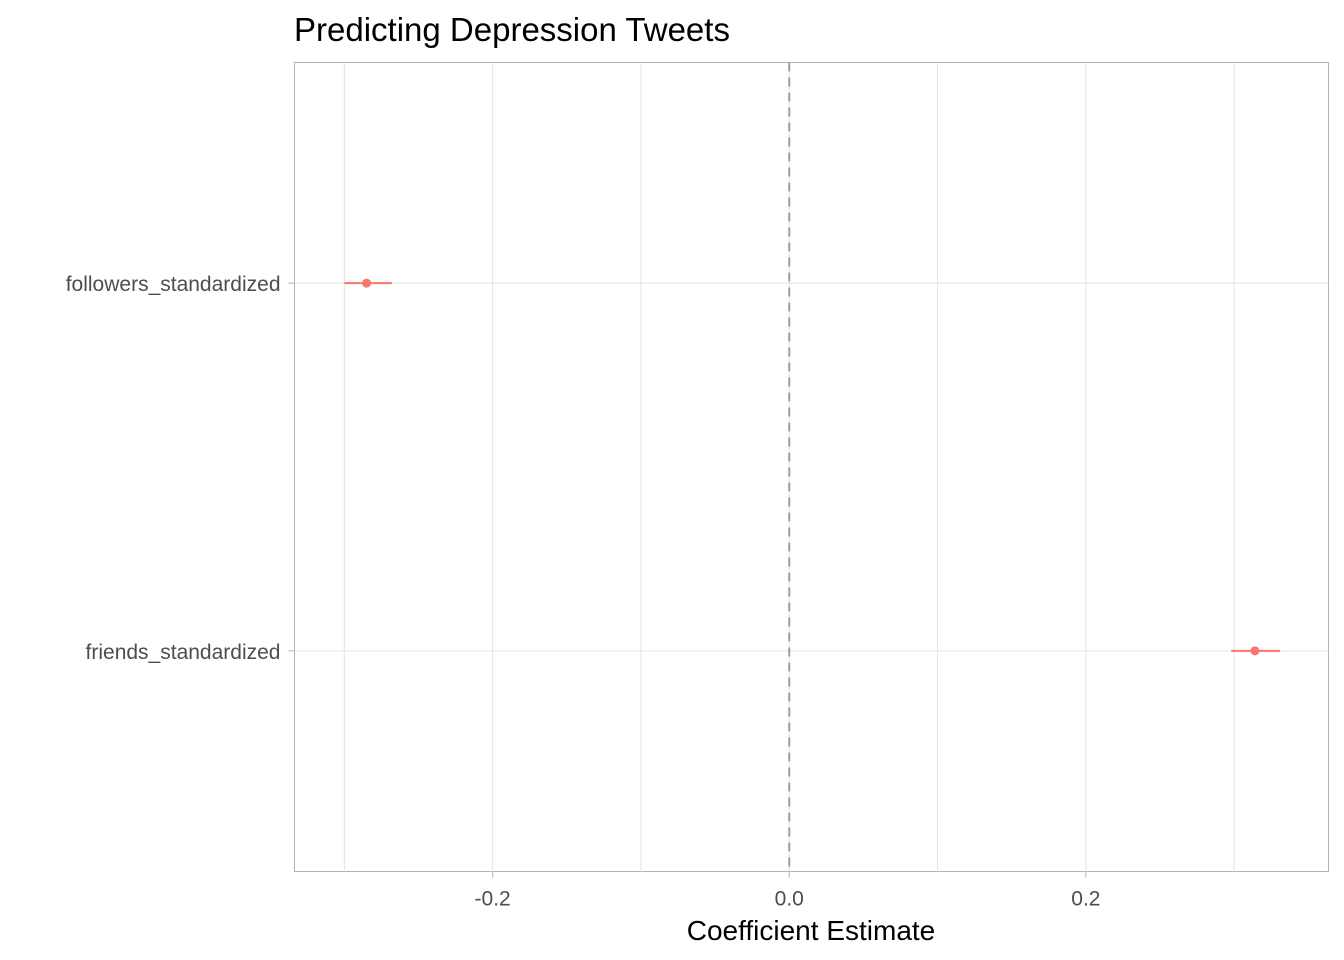  Describe the element at coordinates (811, 930) in the screenshot. I see `x-axis-title: Coefficient Estimate` at that location.